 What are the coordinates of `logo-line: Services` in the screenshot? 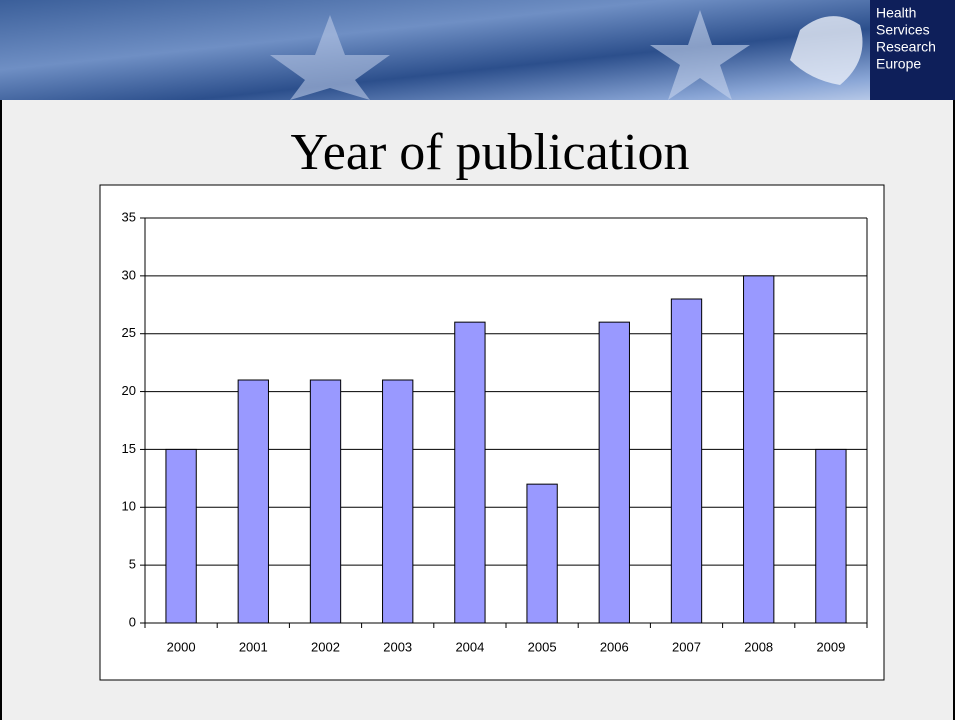 It's located at (903, 30).